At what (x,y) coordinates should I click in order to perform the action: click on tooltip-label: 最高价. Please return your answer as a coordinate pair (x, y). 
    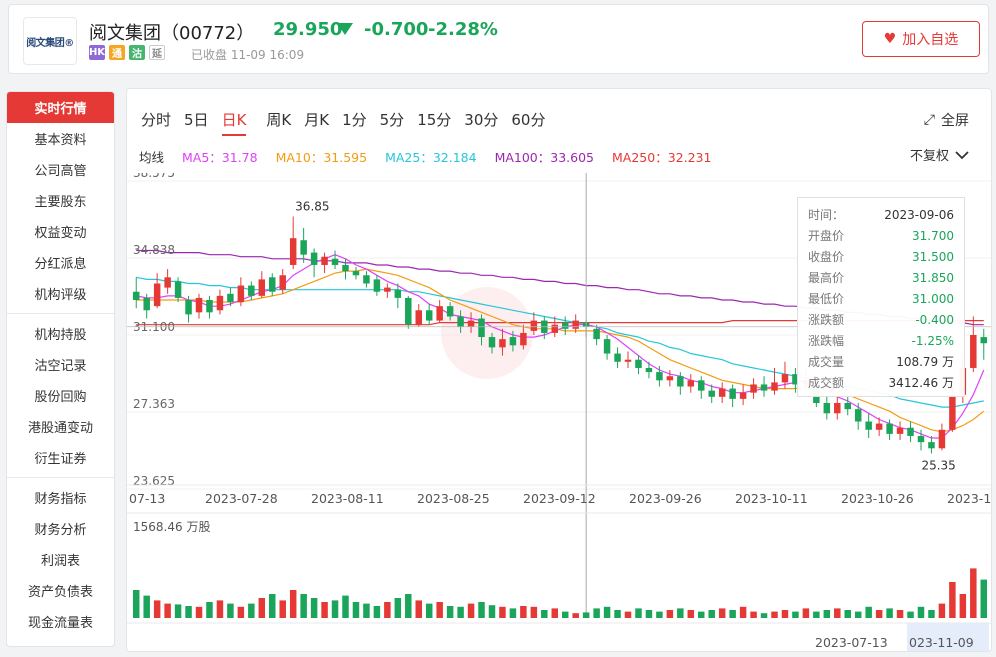
    Looking at the image, I should click on (826, 278).